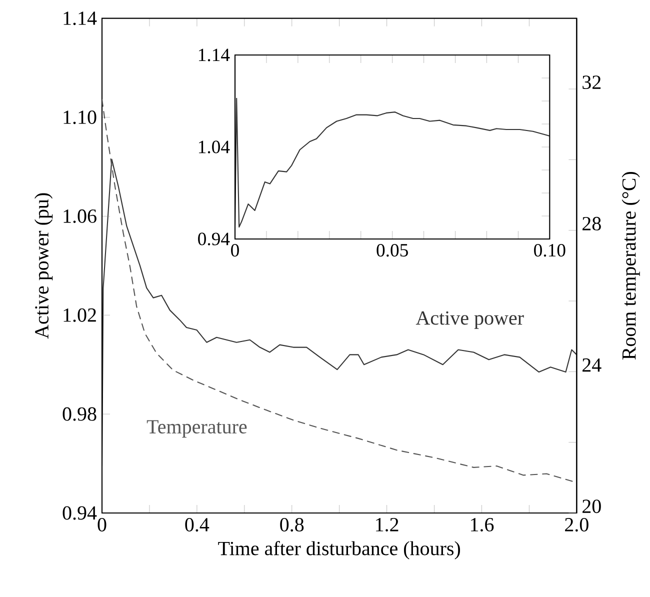 The image size is (650, 597). I want to click on x-tick-label: 0.8, so click(292, 525).